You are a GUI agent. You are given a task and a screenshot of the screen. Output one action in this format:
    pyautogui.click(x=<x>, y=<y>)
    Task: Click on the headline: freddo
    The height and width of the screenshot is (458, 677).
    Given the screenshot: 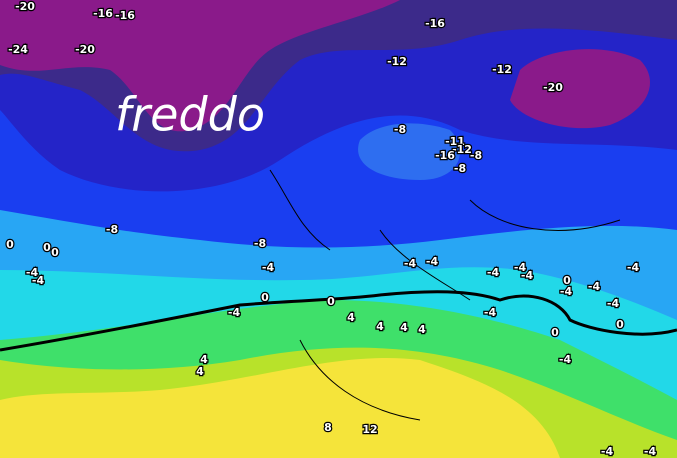 What is the action you would take?
    pyautogui.click(x=190, y=115)
    